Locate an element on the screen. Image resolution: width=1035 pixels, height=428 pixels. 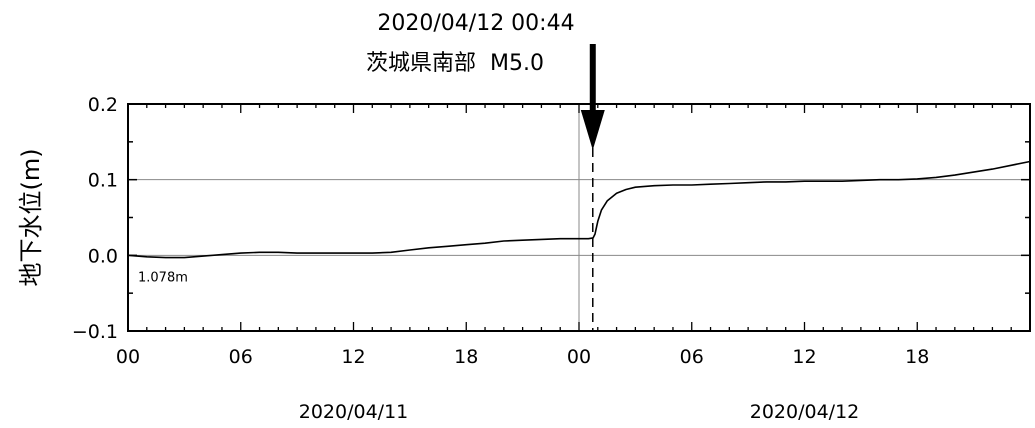
date-label: 2020/04/12 is located at coordinates (805, 412).